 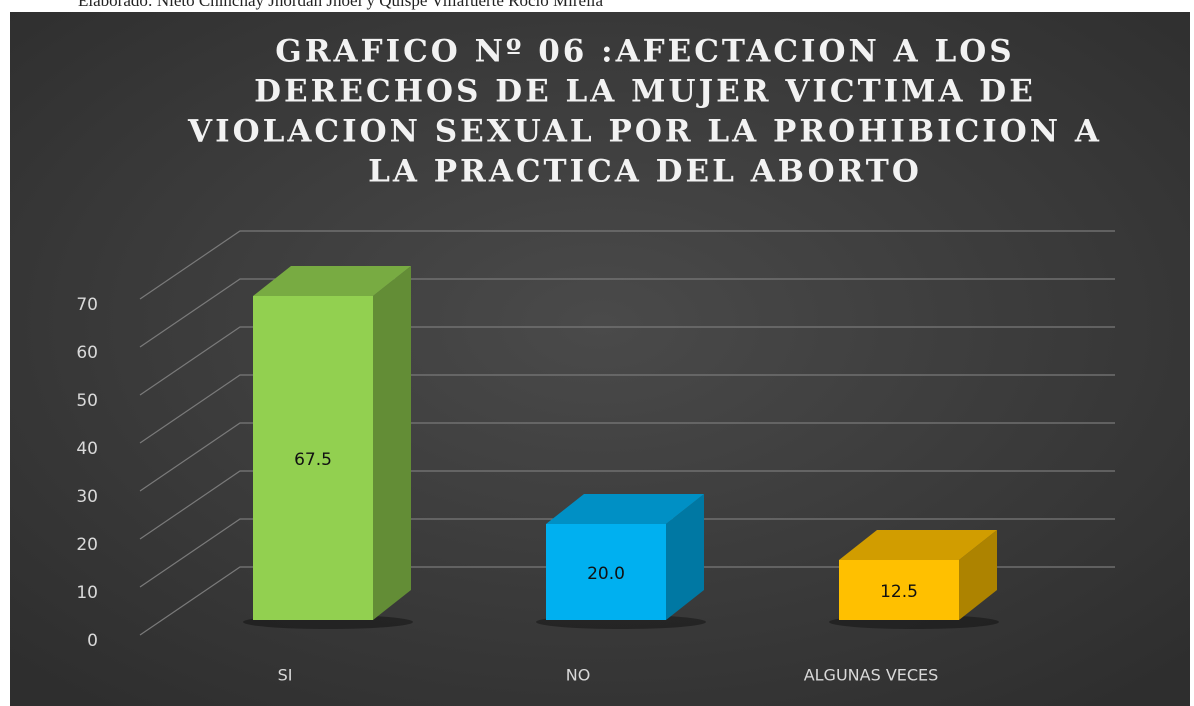 What do you see at coordinates (87, 593) in the screenshot?
I see `y-tick-label: 10` at bounding box center [87, 593].